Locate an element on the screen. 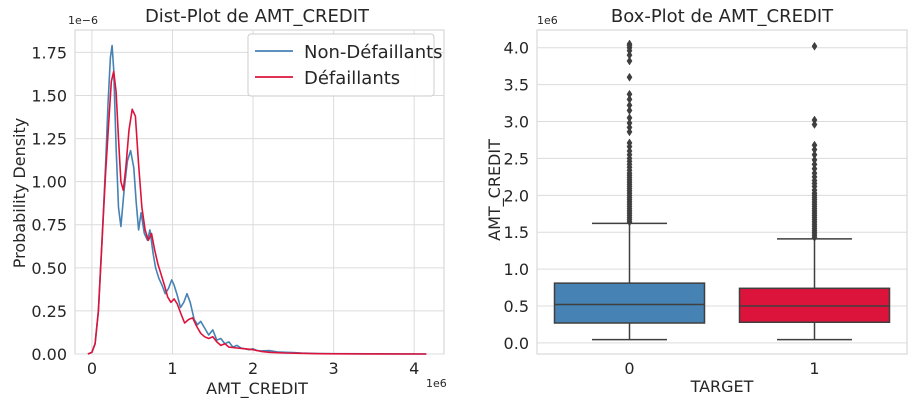 This screenshot has width=922, height=412. box-plot-y-tick-labels: 0.0 0.5 1.0 1.5 2.0 2.5 3.0 3.5 4.0 is located at coordinates (516, 196).